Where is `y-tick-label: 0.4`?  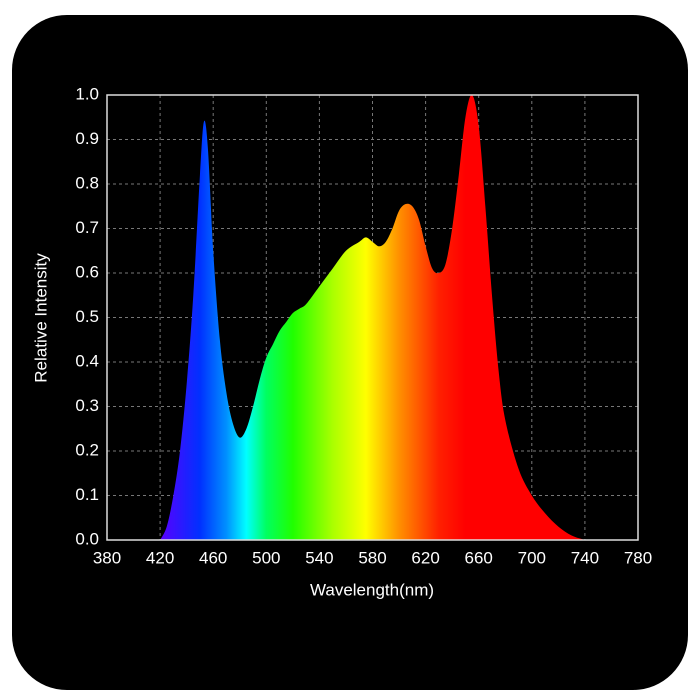
y-tick-label: 0.4 is located at coordinates (87, 360).